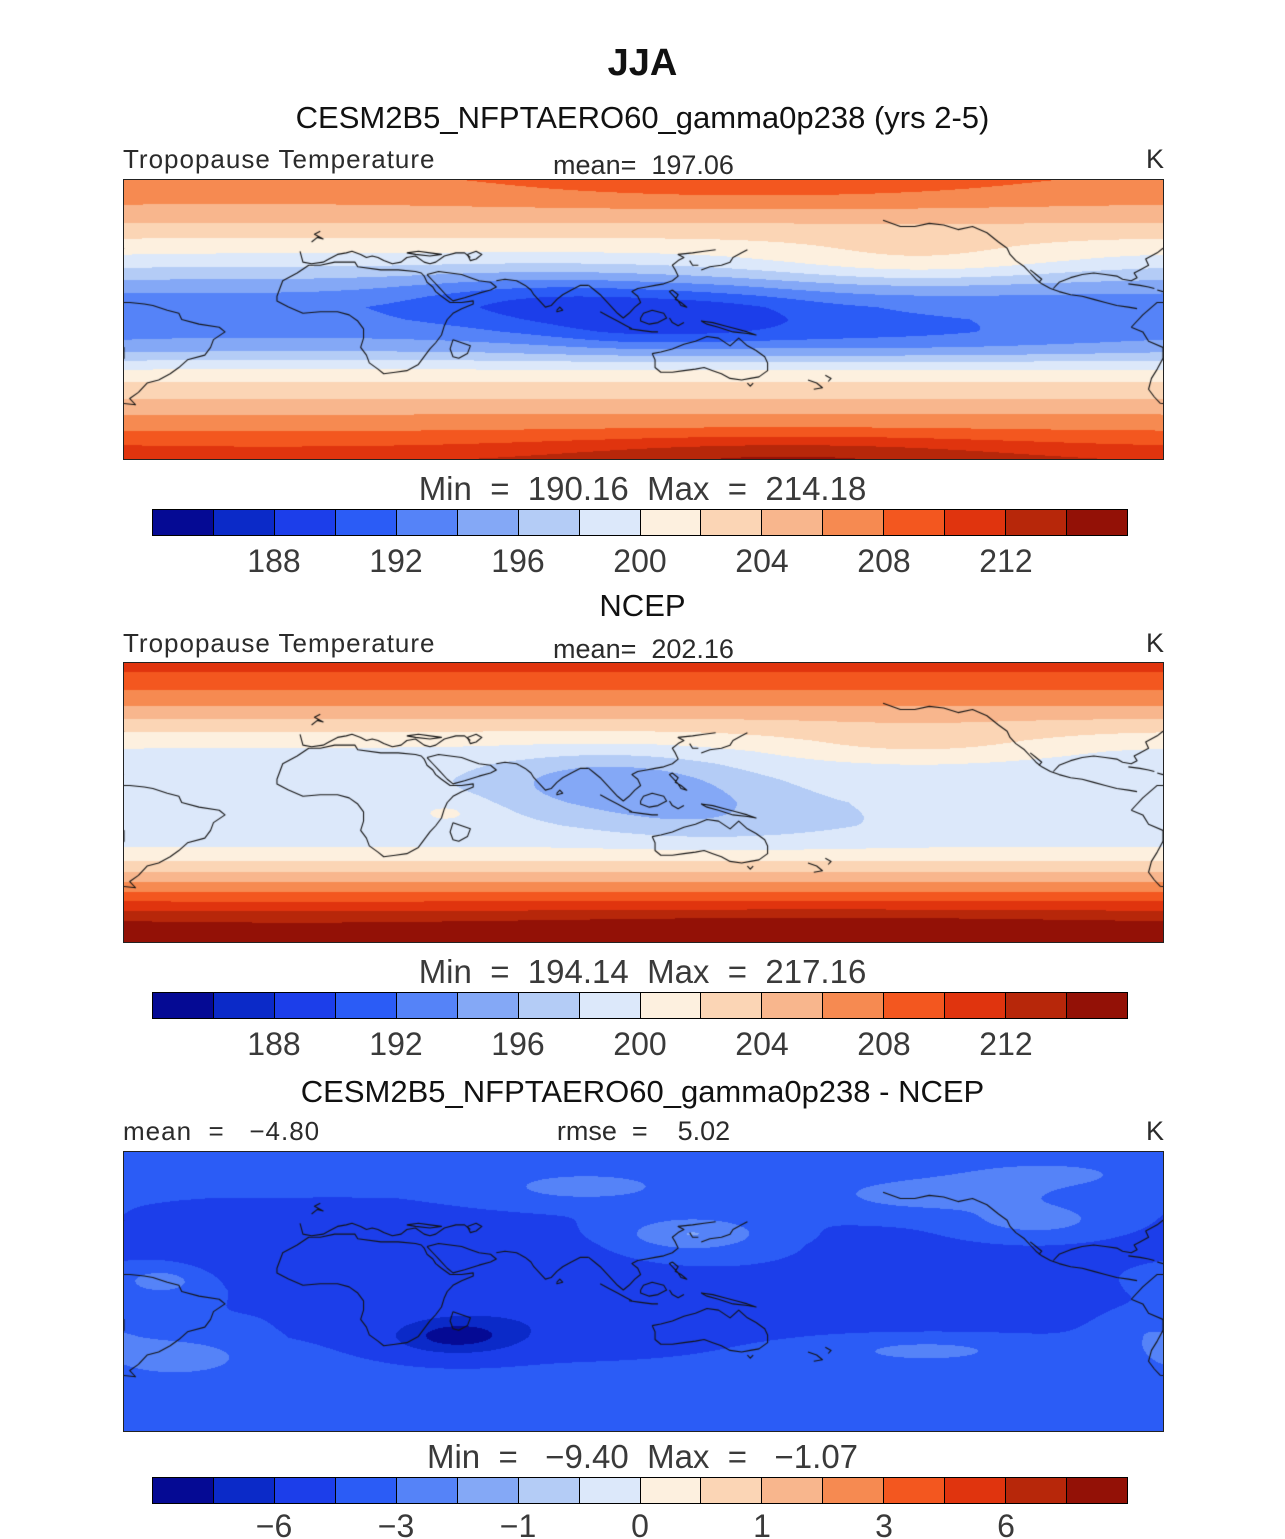  What do you see at coordinates (642, 971) in the screenshot?
I see `minmax-label-ncep: Min = 194.14 Max = 217.16` at bounding box center [642, 971].